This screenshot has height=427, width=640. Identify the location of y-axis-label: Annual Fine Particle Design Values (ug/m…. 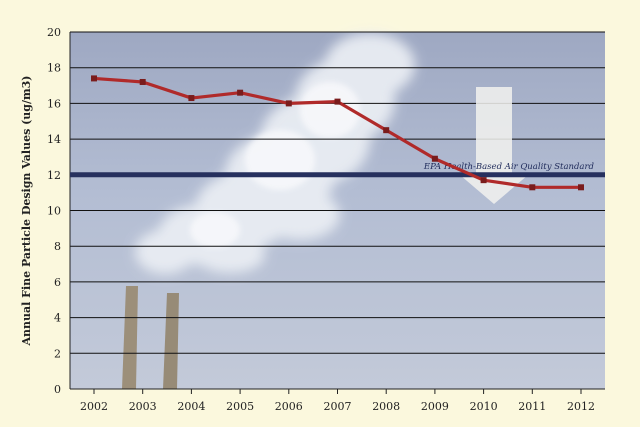
(26, 210).